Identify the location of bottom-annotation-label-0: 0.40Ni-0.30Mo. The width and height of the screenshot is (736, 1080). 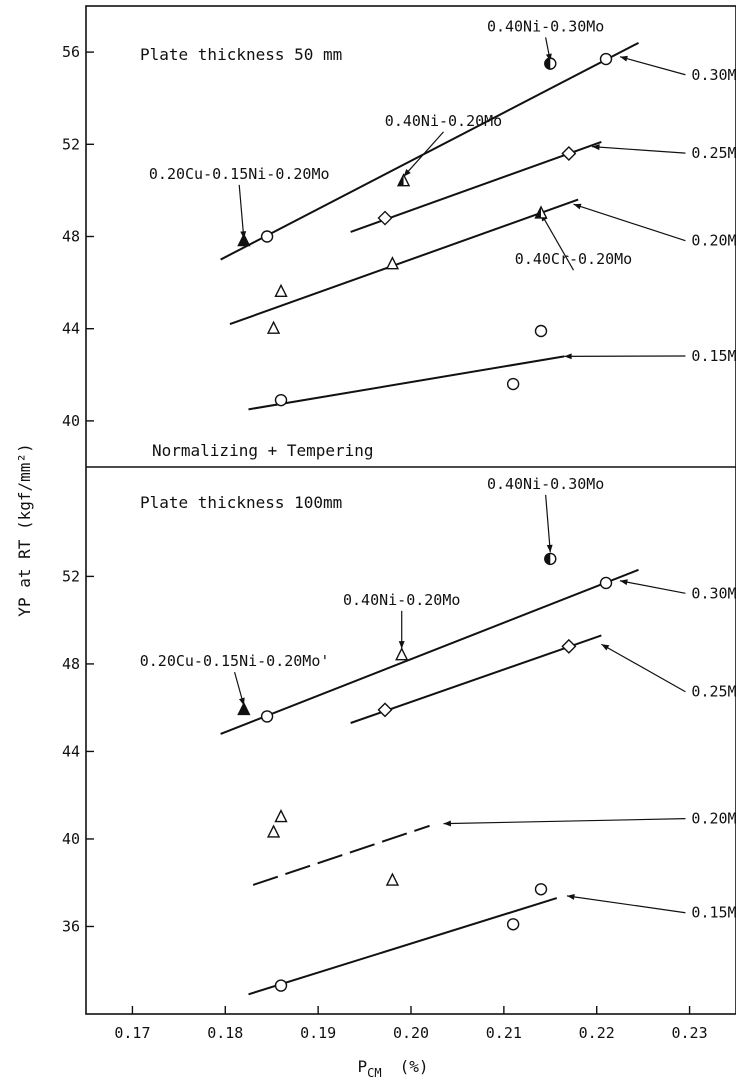
(545, 484).